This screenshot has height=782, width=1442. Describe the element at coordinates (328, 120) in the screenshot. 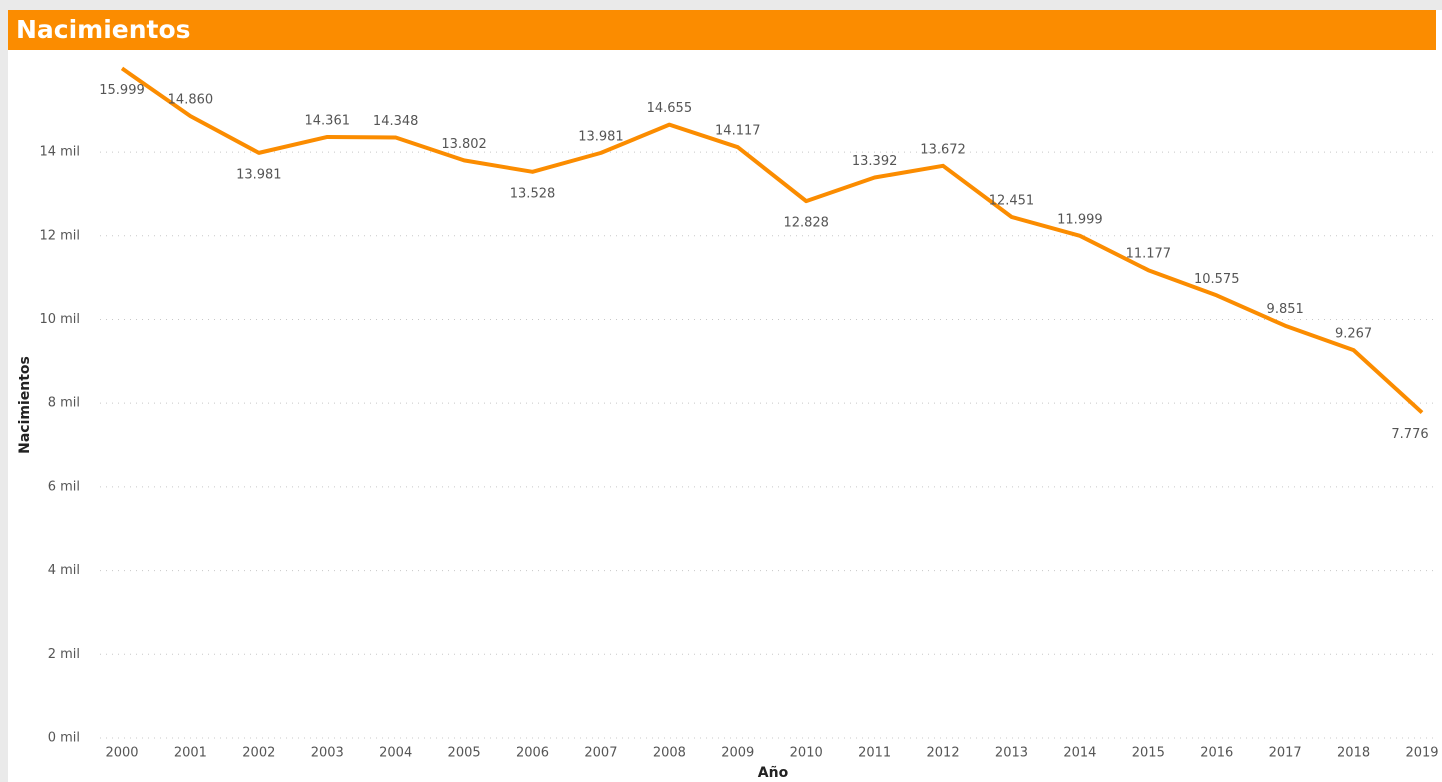

I see `data-label: 14.361` at that location.